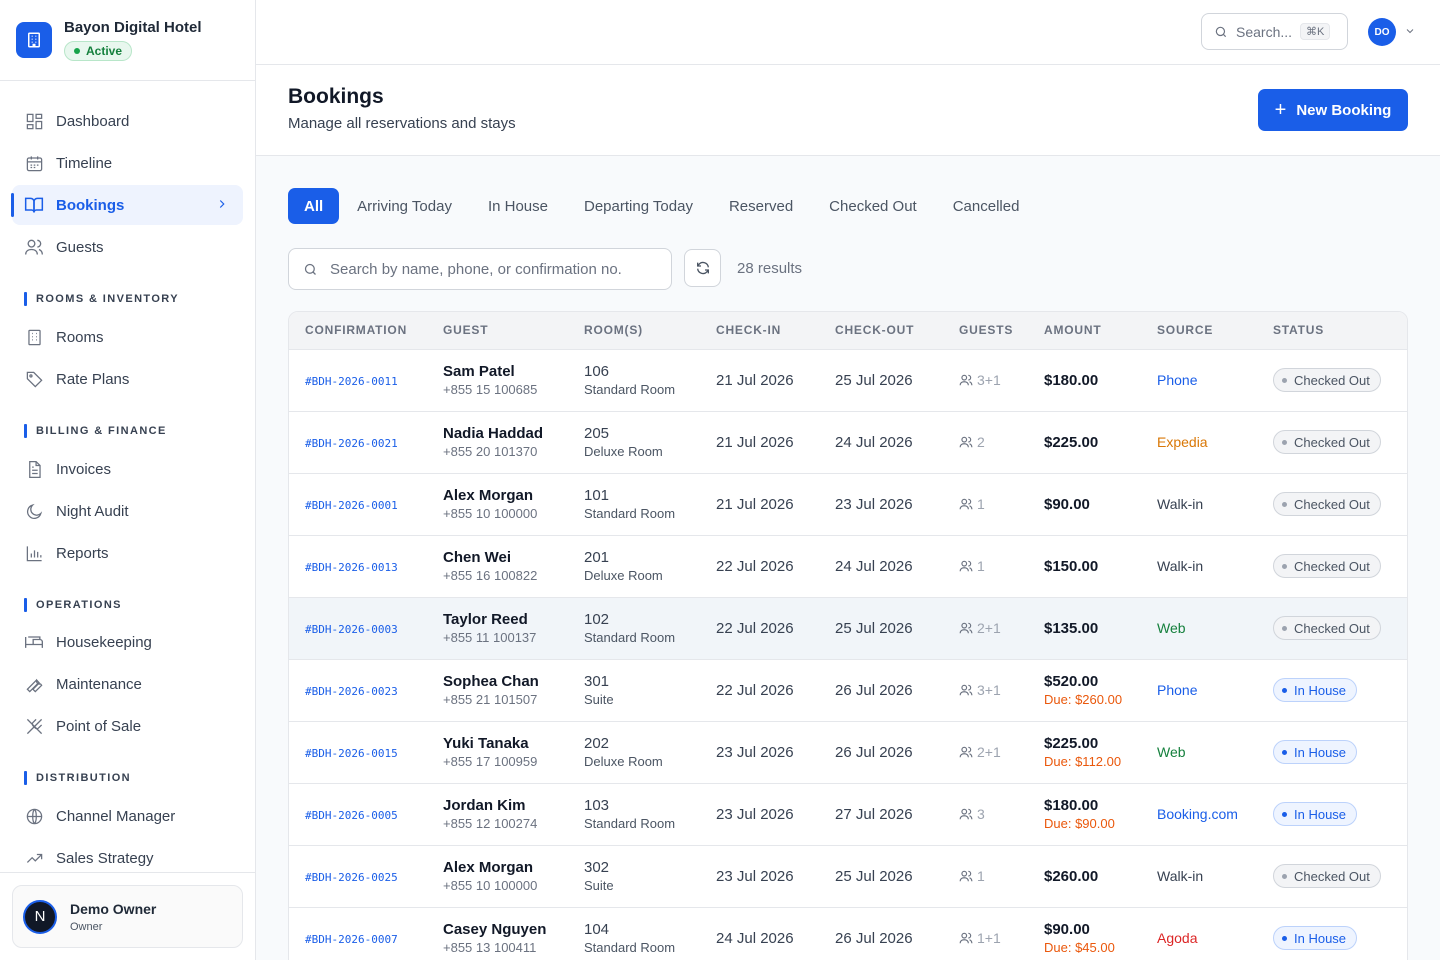  What do you see at coordinates (34, 684) in the screenshot?
I see `wrench-icon` at bounding box center [34, 684].